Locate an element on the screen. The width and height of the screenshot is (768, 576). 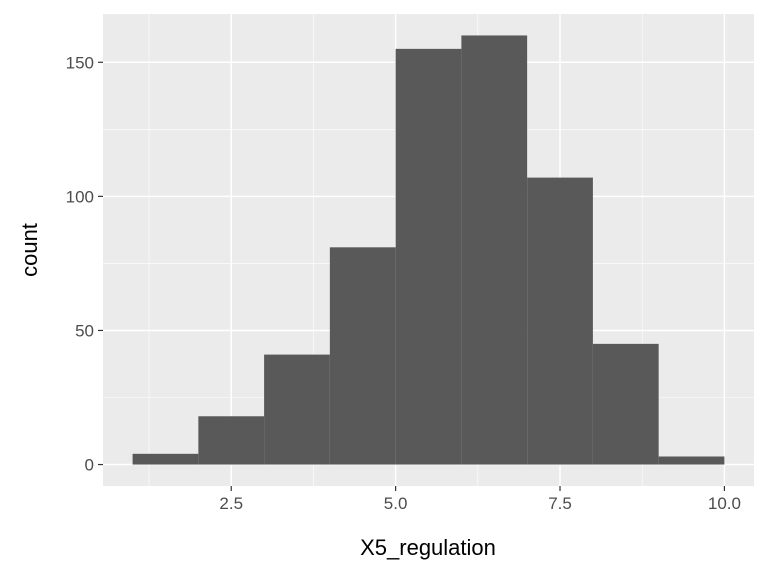
x-tick-label: 2.5 is located at coordinates (231, 503).